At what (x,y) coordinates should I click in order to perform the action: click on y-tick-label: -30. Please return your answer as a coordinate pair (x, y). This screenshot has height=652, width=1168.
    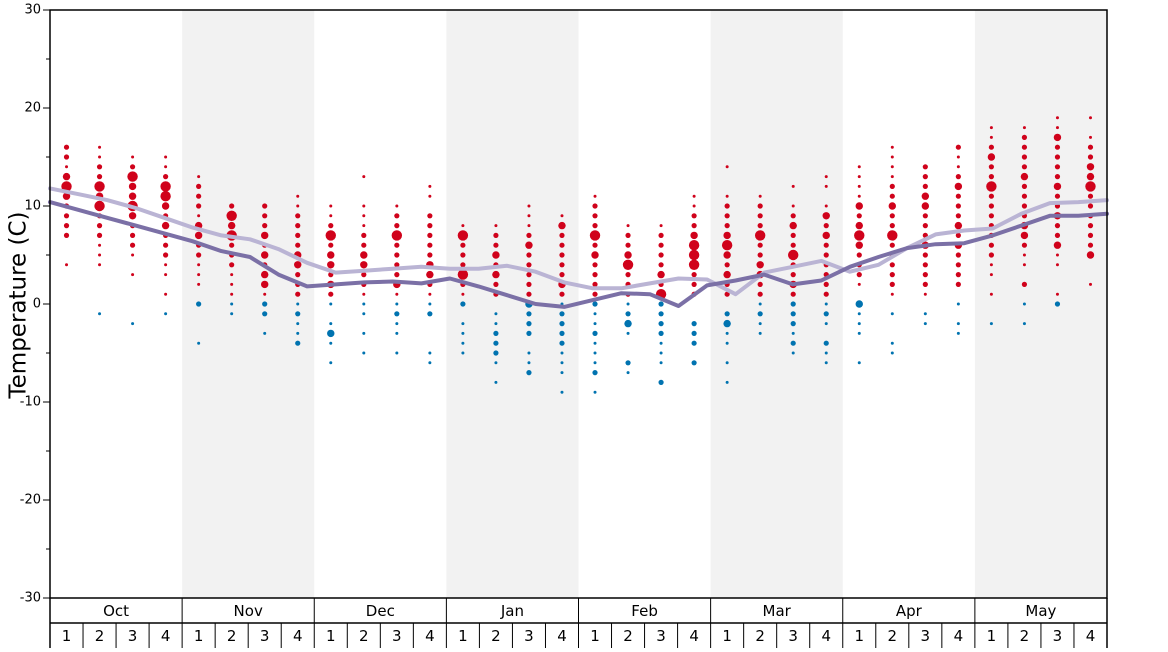
    Looking at the image, I should click on (30, 598).